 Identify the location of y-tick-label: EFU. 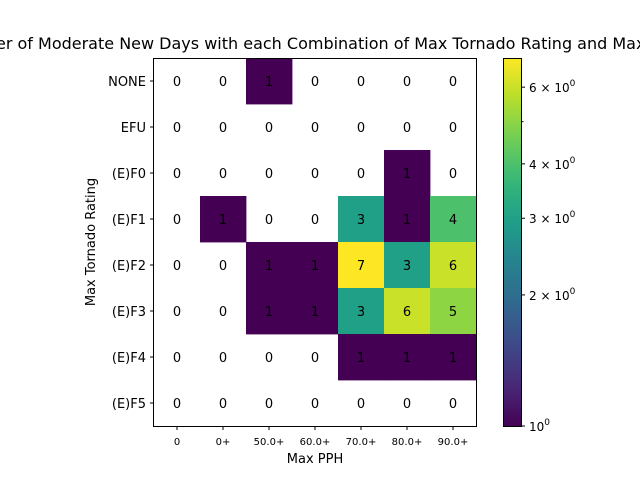
(133, 128).